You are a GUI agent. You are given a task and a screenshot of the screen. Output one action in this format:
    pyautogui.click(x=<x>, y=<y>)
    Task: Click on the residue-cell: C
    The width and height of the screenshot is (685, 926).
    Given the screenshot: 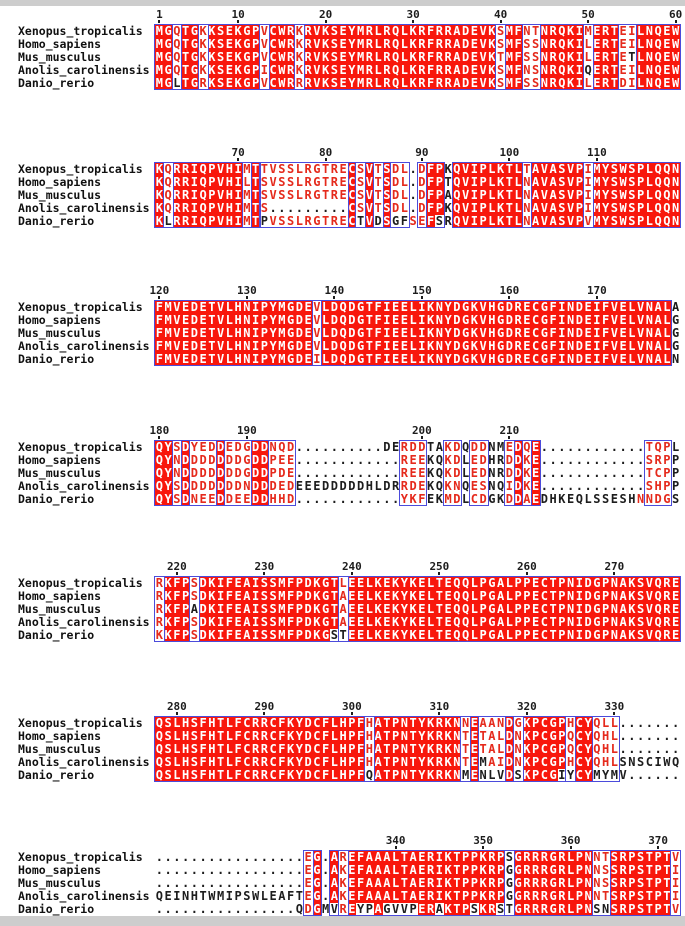 What is the action you would take?
    pyautogui.click(x=273, y=749)
    